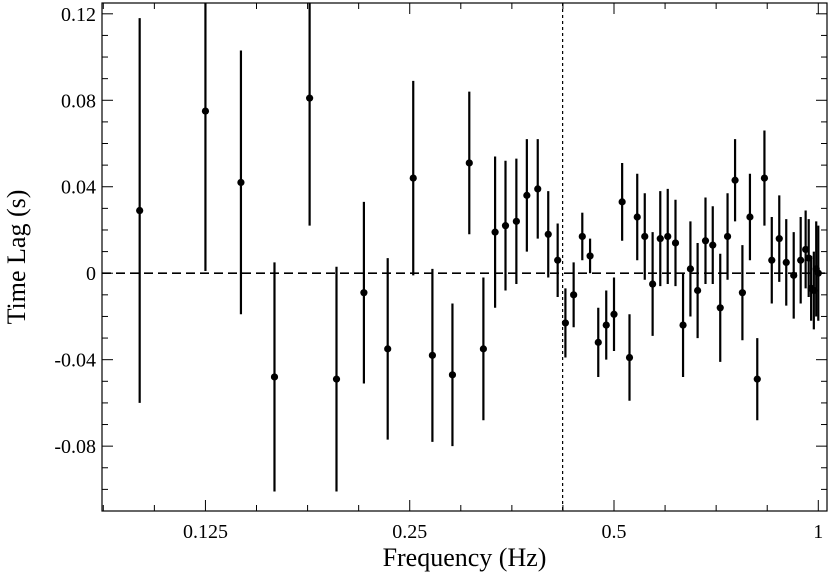  I want to click on y-tick-label: -0.08, so click(75, 447).